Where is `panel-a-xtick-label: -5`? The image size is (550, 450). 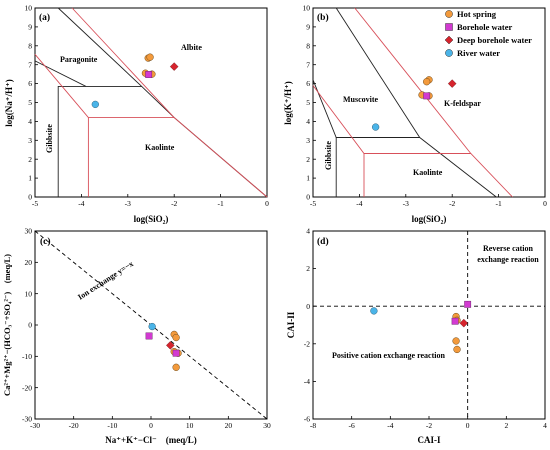 panel-a-xtick-label: -5 is located at coordinates (35, 203).